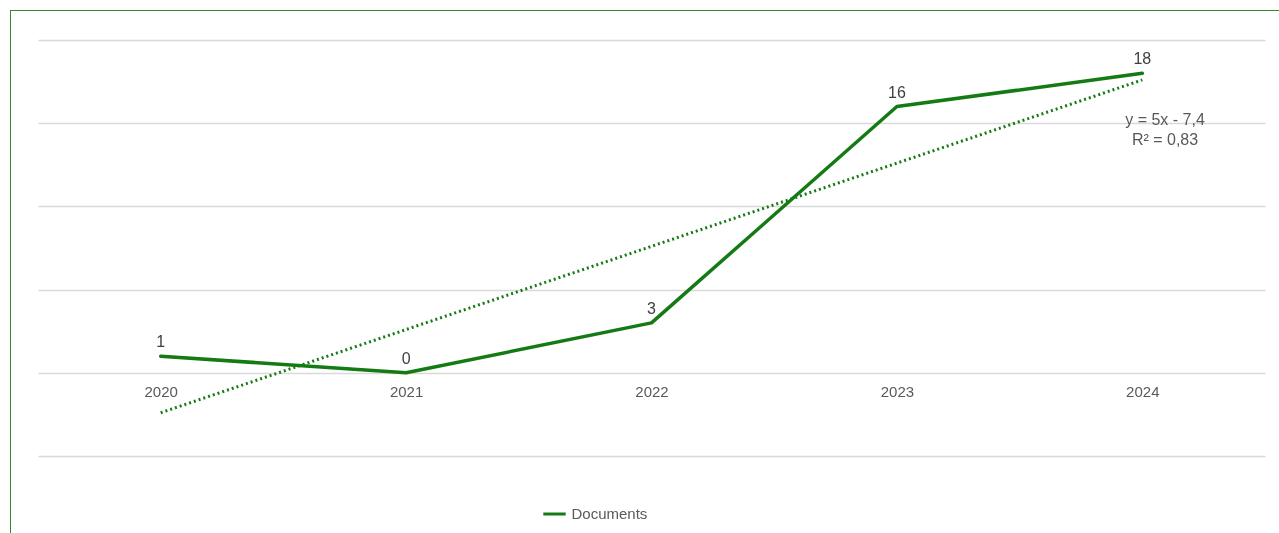 The height and width of the screenshot is (533, 1279). Describe the element at coordinates (652, 308) in the screenshot. I see `data-label: 3` at that location.